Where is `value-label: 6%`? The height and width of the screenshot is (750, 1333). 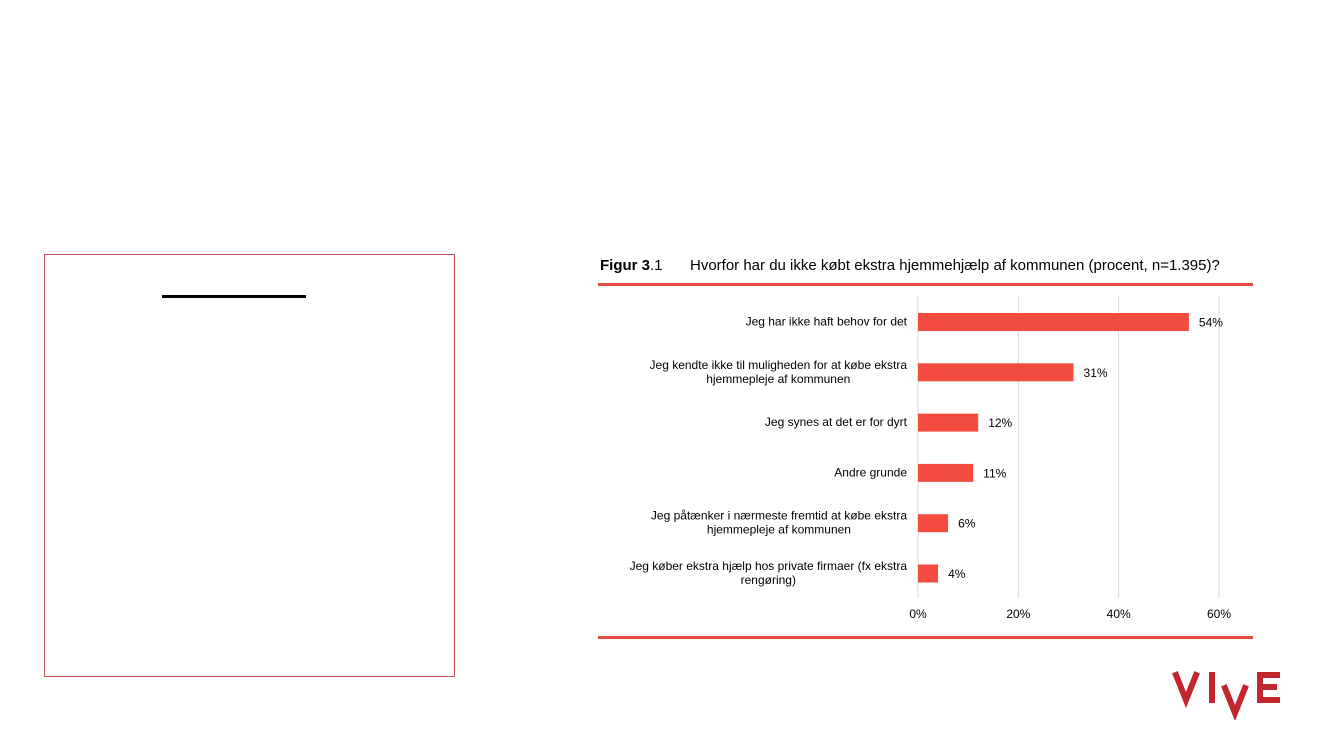 value-label: 6% is located at coordinates (967, 524).